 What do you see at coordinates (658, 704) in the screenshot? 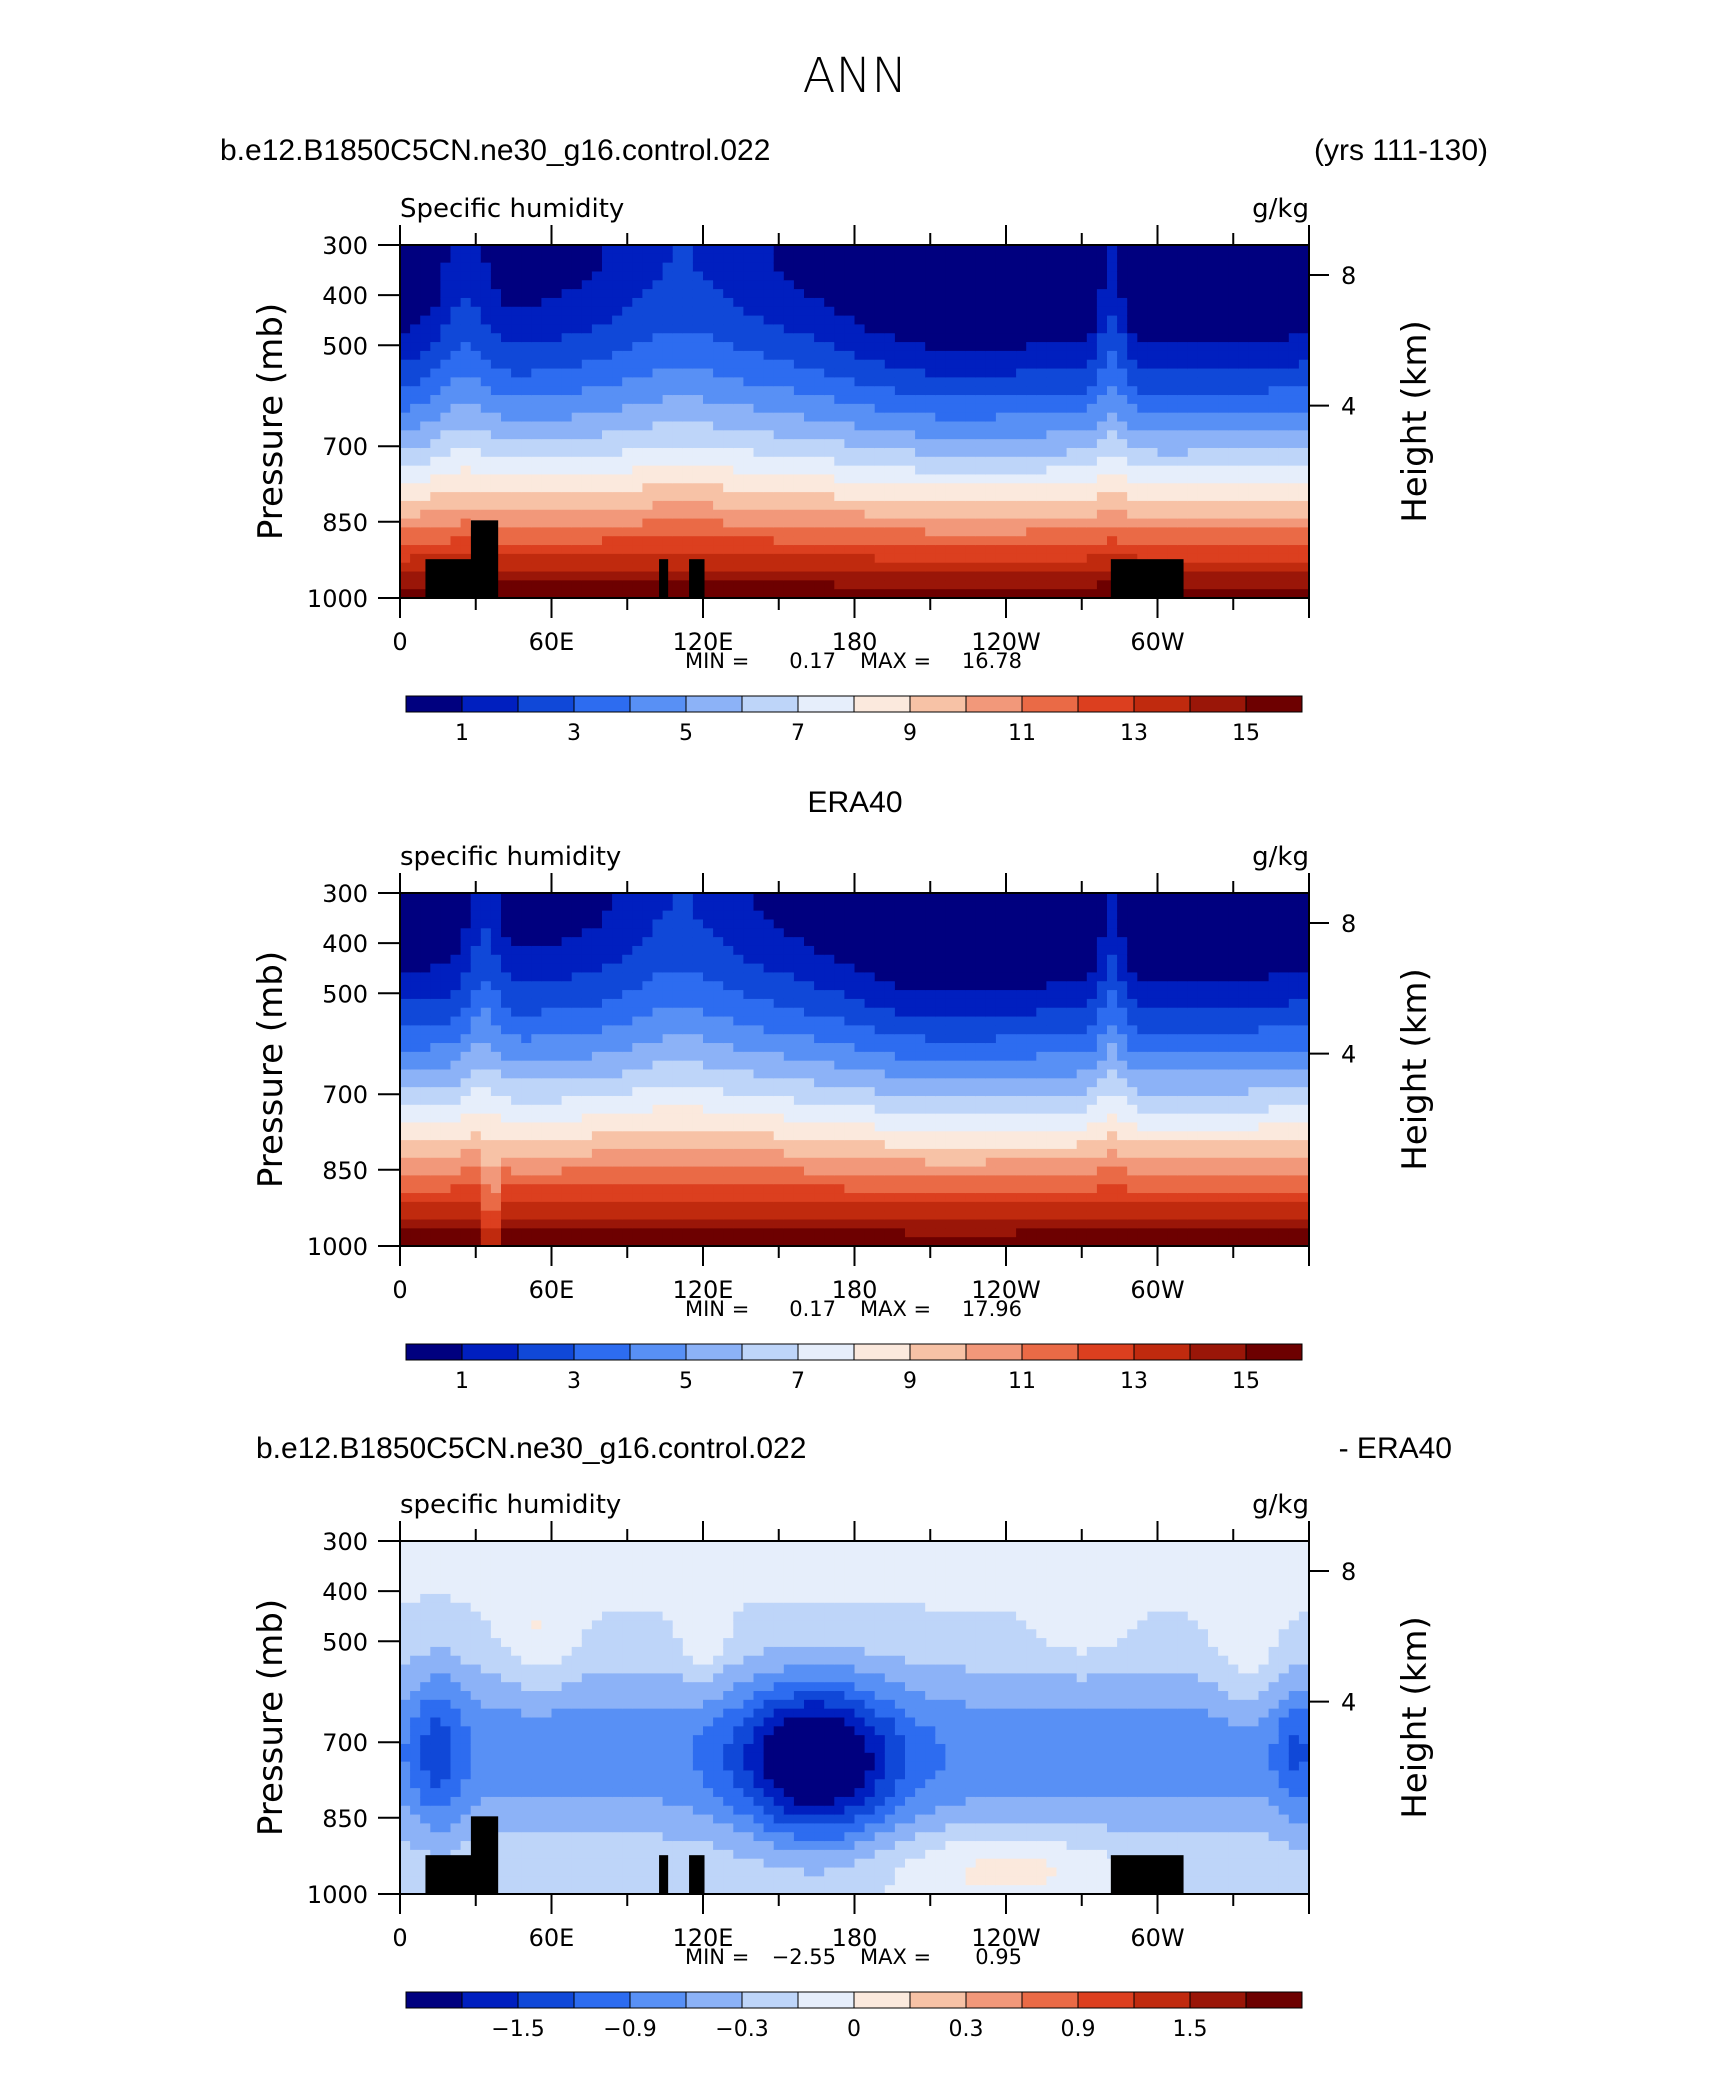
I see `colorbar-swatch` at bounding box center [658, 704].